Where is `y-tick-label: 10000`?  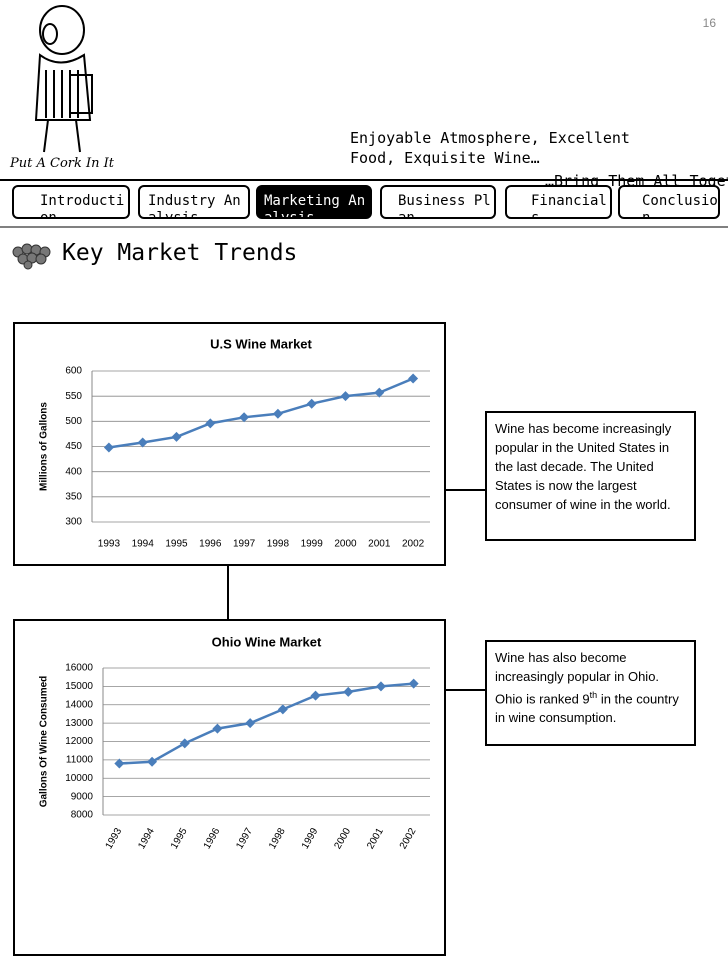
y-tick-label: 10000 is located at coordinates (79, 778).